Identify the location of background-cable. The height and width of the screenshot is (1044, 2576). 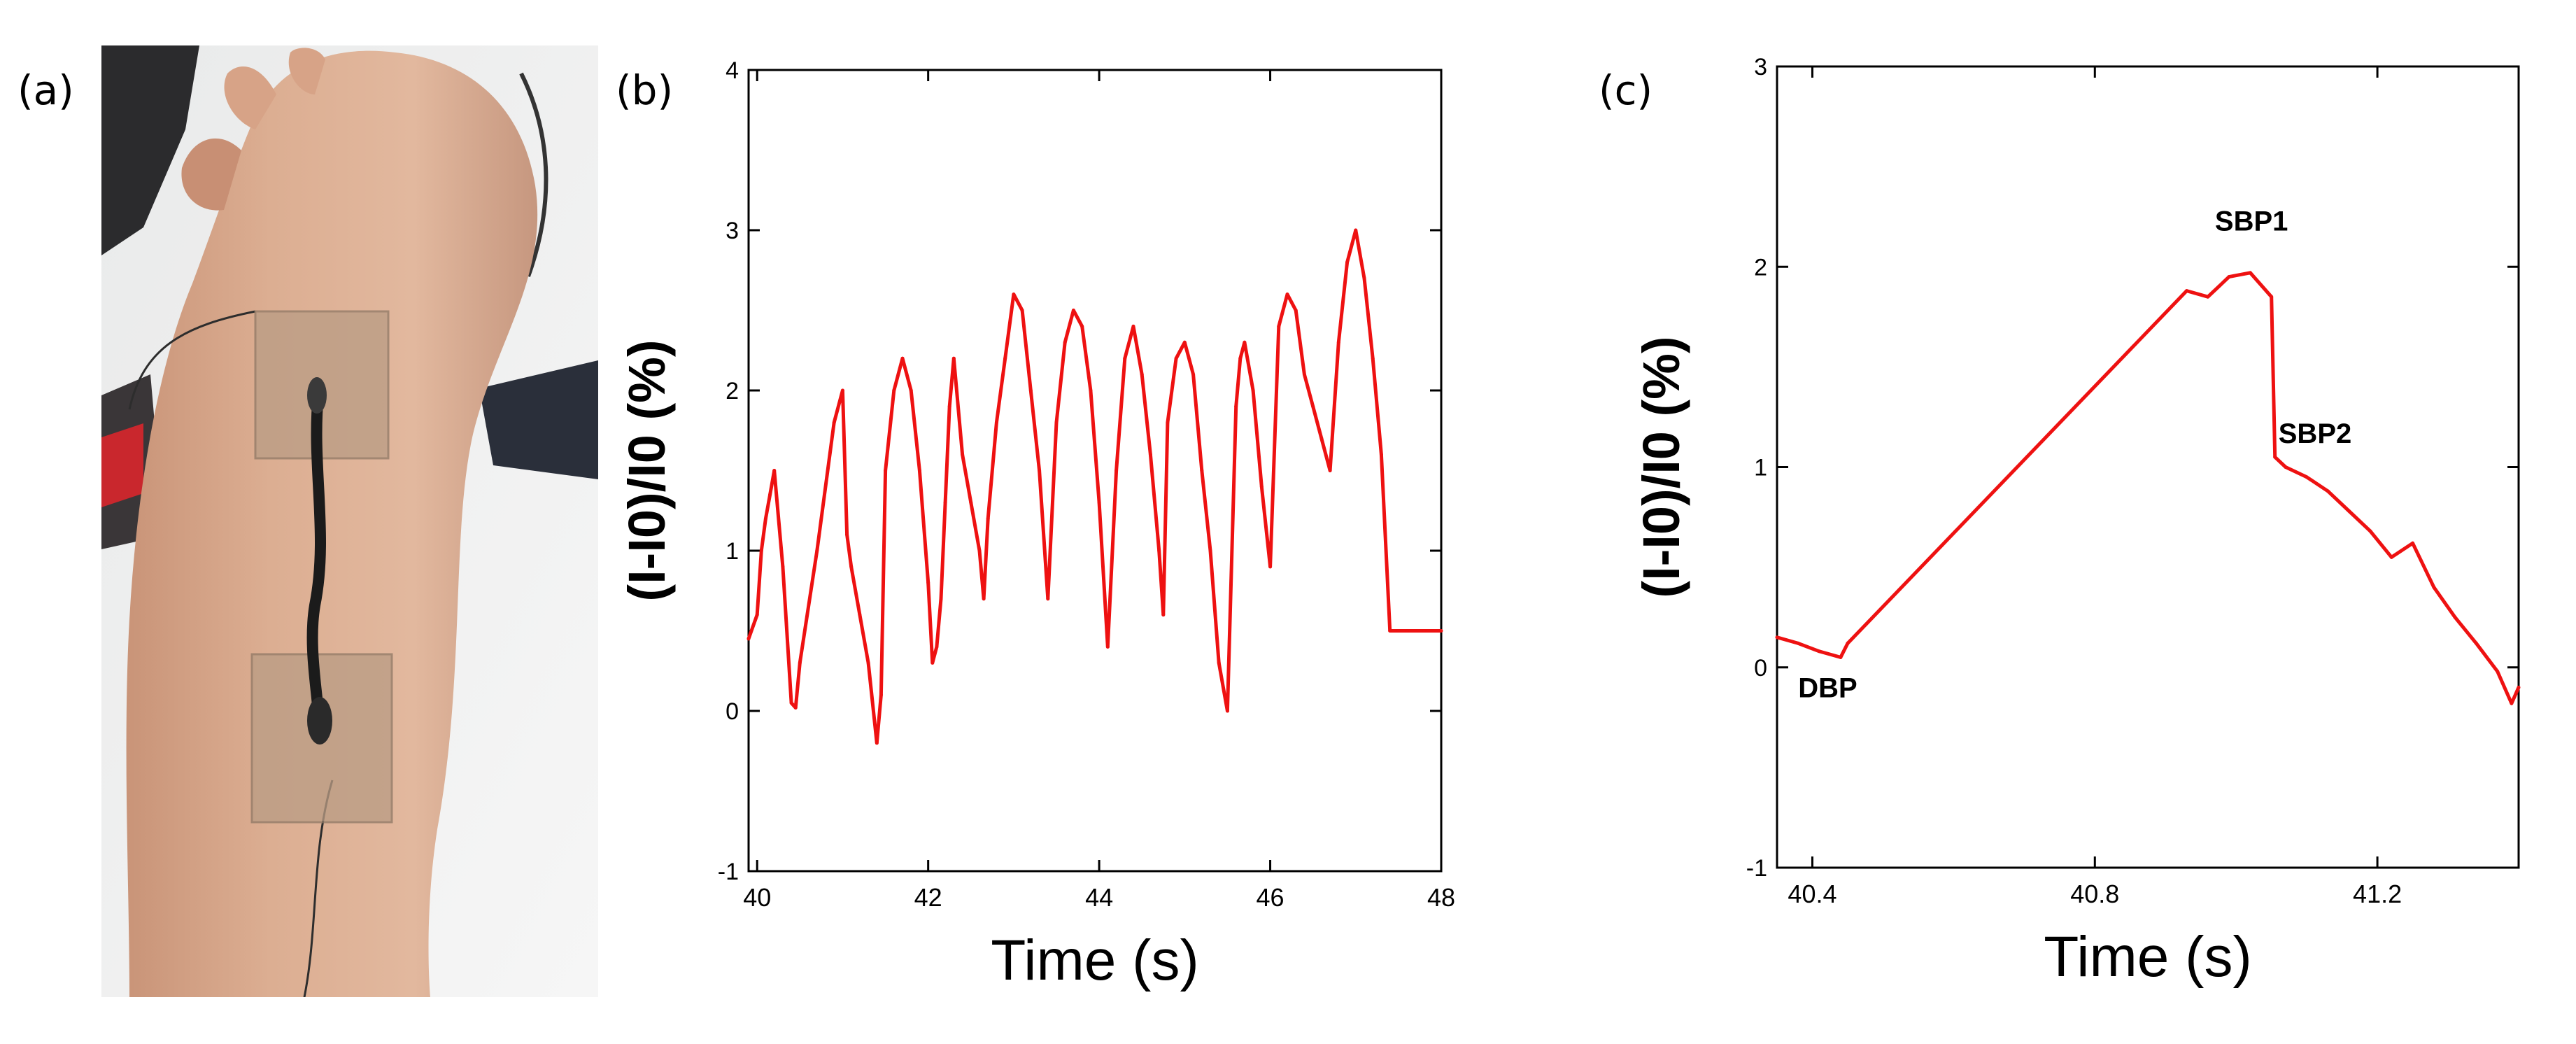
(534, 175).